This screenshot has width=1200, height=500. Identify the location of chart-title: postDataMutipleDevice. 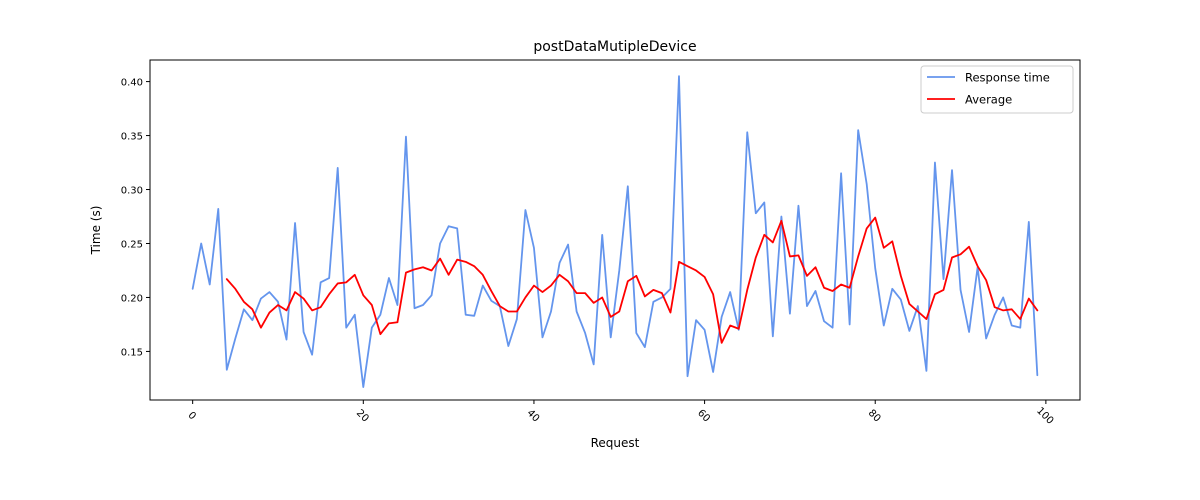
(614, 47).